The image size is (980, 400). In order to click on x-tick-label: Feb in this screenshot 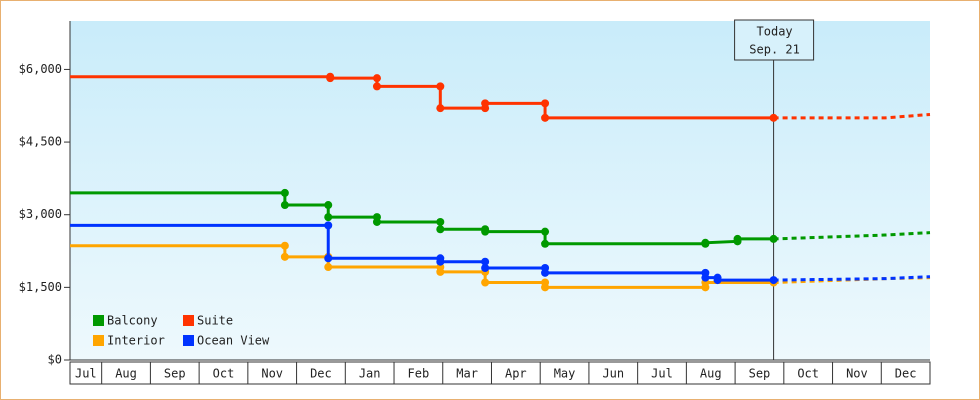, I will do `click(419, 374)`.